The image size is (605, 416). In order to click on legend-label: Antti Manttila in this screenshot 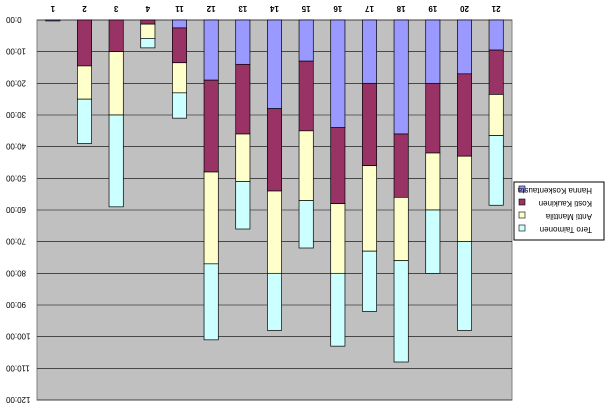, I will do `click(568, 216)`.